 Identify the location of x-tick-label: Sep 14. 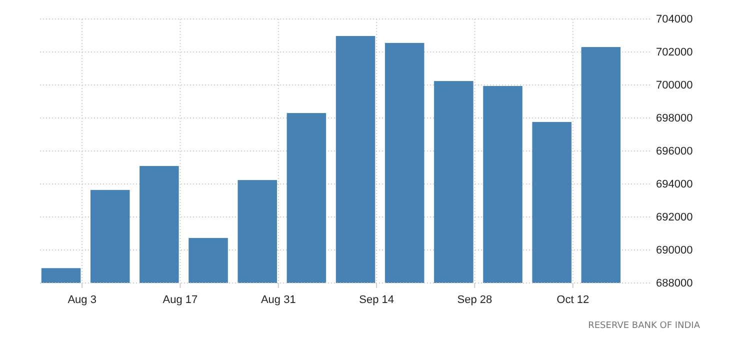
(376, 300).